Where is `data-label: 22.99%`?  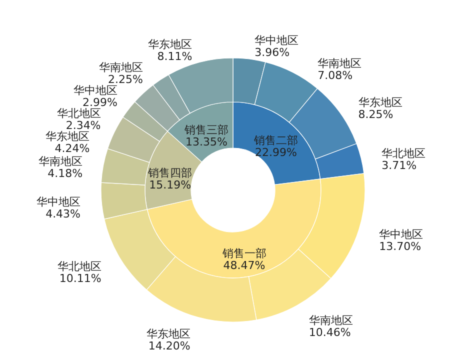
data-label: 22.99% is located at coordinates (275, 153).